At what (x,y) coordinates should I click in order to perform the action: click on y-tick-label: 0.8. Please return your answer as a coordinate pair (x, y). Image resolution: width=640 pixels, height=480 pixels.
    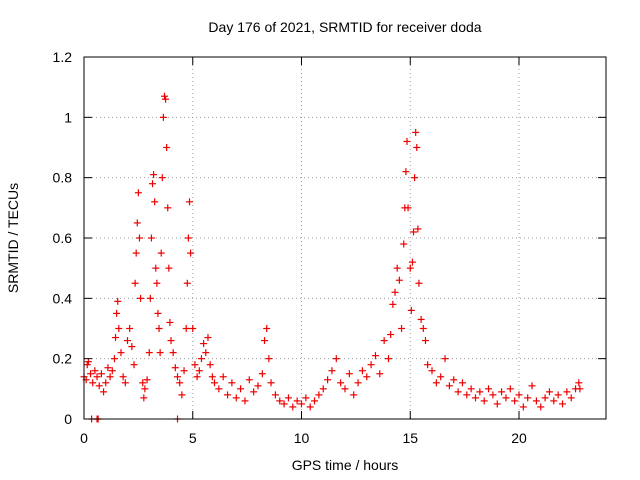
    Looking at the image, I should click on (63, 178).